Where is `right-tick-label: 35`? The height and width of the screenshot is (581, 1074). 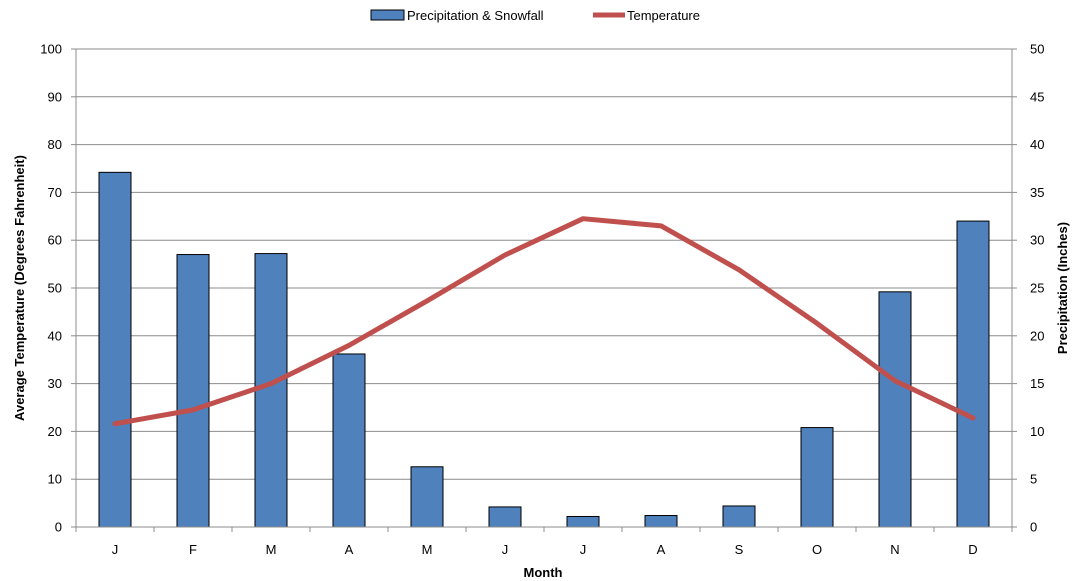
right-tick-label: 35 is located at coordinates (1037, 192).